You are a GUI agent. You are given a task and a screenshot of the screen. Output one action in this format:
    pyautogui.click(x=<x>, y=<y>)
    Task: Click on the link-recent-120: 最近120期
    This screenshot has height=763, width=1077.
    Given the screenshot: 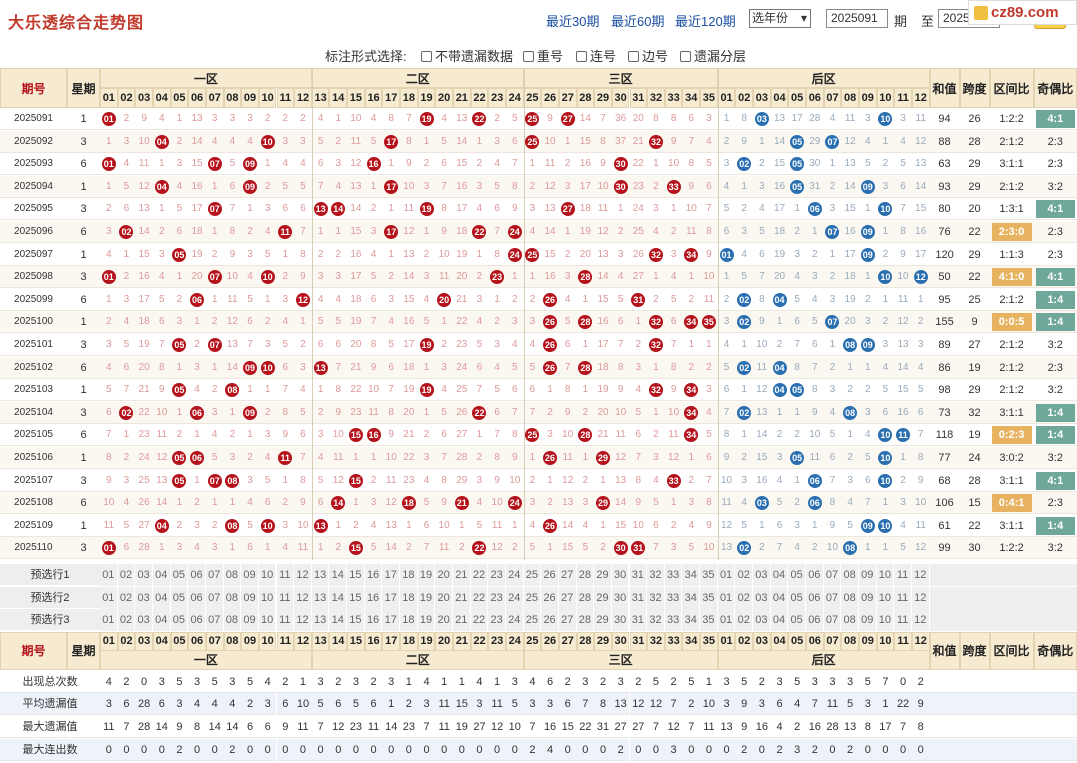 What is the action you would take?
    pyautogui.click(x=705, y=21)
    